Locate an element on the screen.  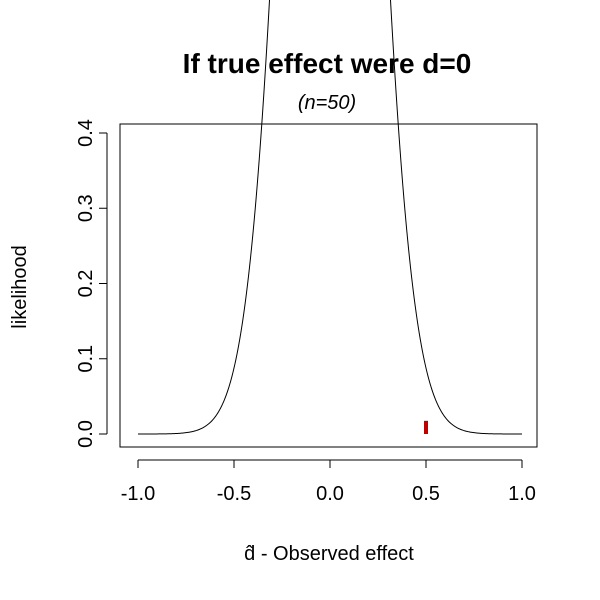
y-tick-label: 0.2 is located at coordinates (86, 284).